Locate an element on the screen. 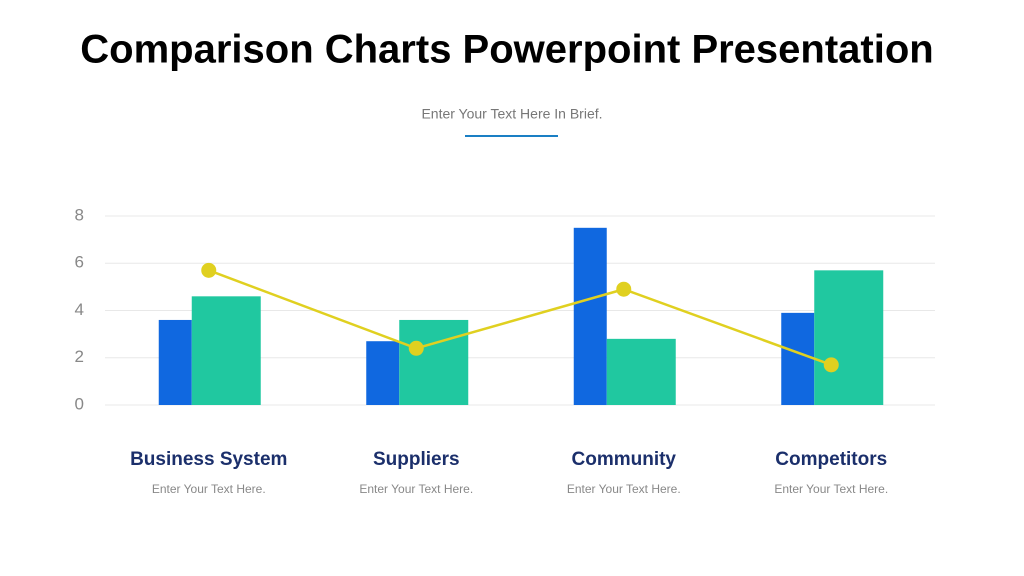 The width and height of the screenshot is (1024, 576). category-label: Competitors is located at coordinates (831, 459).